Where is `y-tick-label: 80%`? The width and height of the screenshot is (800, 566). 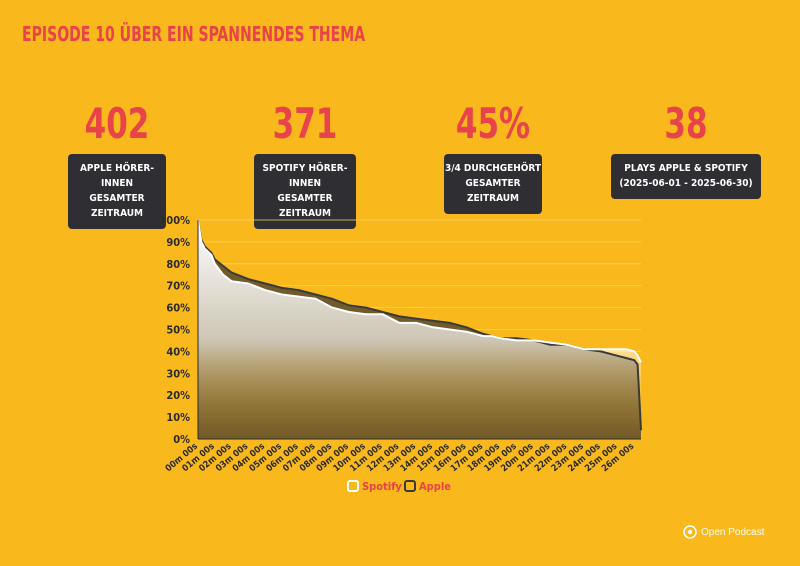
y-tick-label: 80% is located at coordinates (178, 264).